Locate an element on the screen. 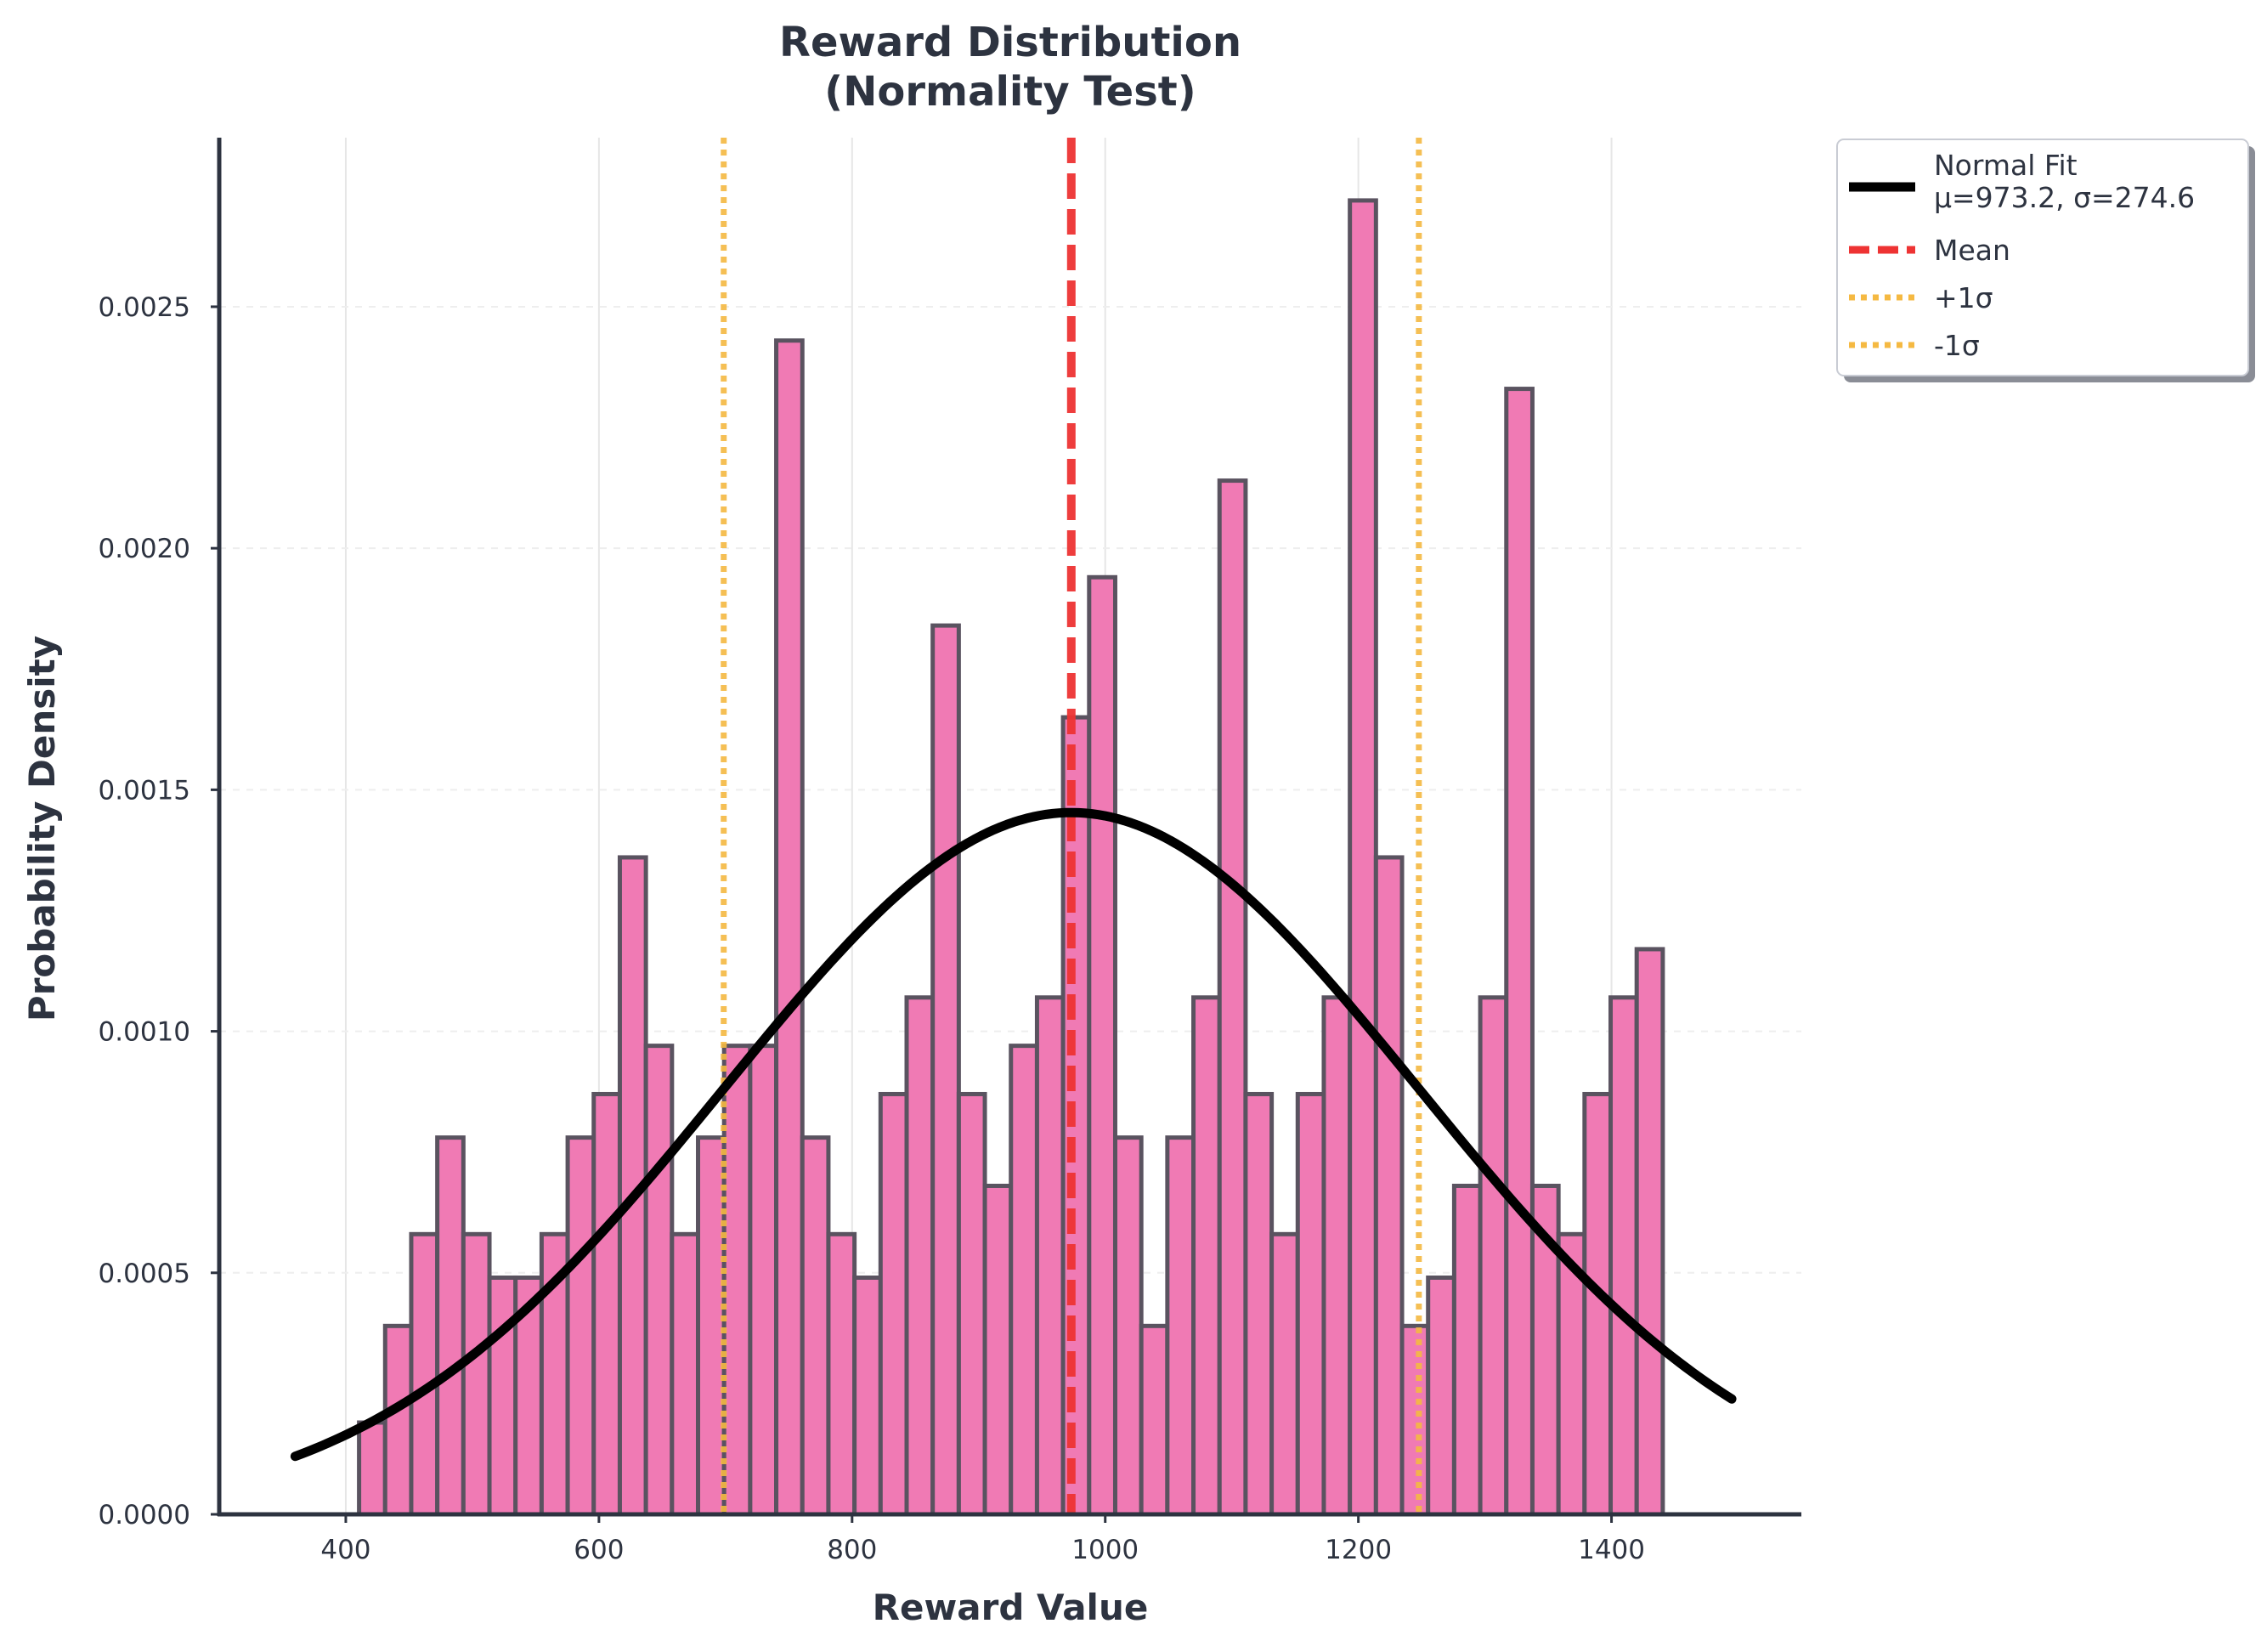 The width and height of the screenshot is (2267, 1652). x-tick-label: 1200 is located at coordinates (1358, 1550).